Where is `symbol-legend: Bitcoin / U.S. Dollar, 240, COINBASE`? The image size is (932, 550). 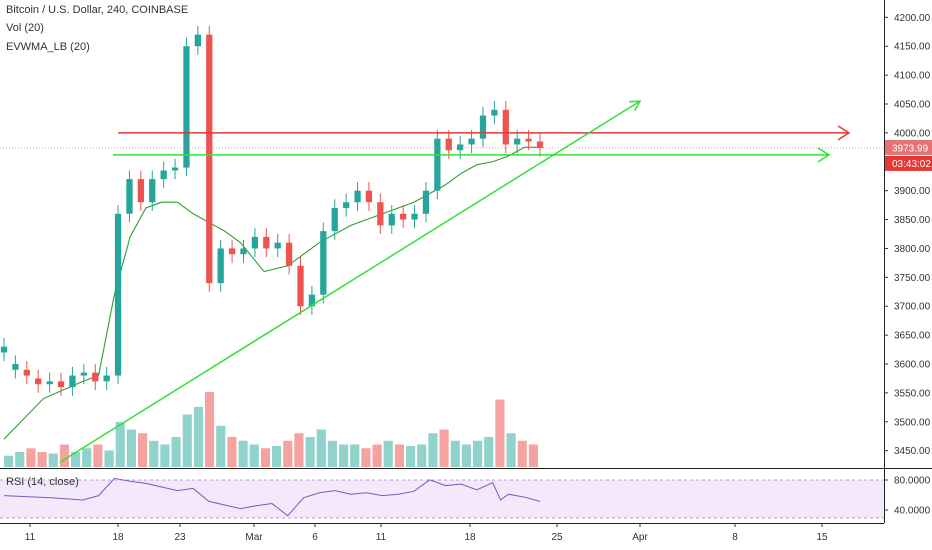
symbol-legend: Bitcoin / U.S. Dollar, 240, COINBASE is located at coordinates (97, 10).